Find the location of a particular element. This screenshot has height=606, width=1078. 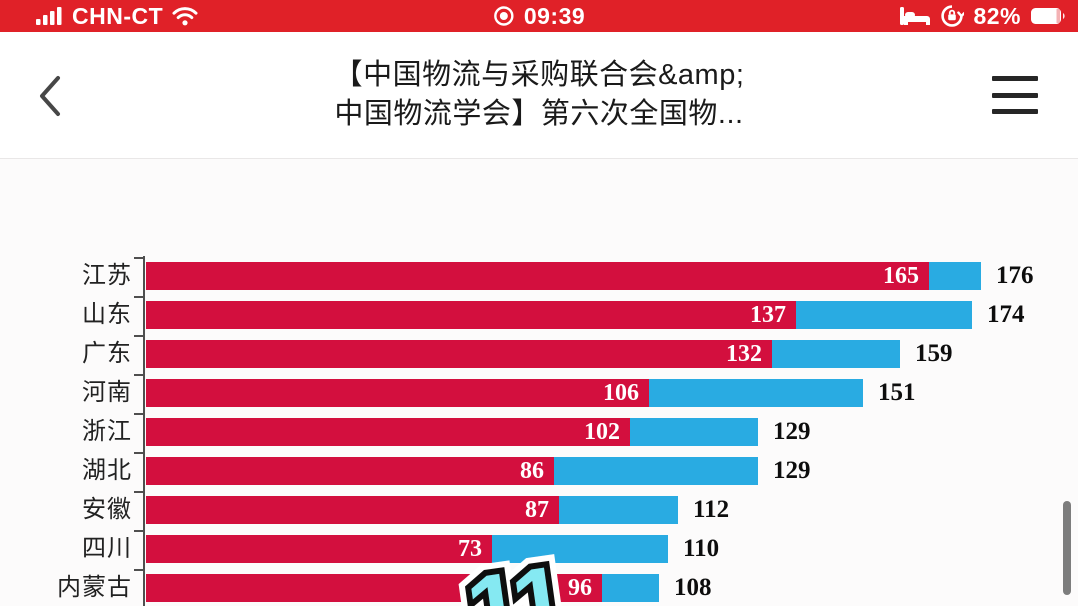

stacked-bar: 106 151 is located at coordinates (531, 393).